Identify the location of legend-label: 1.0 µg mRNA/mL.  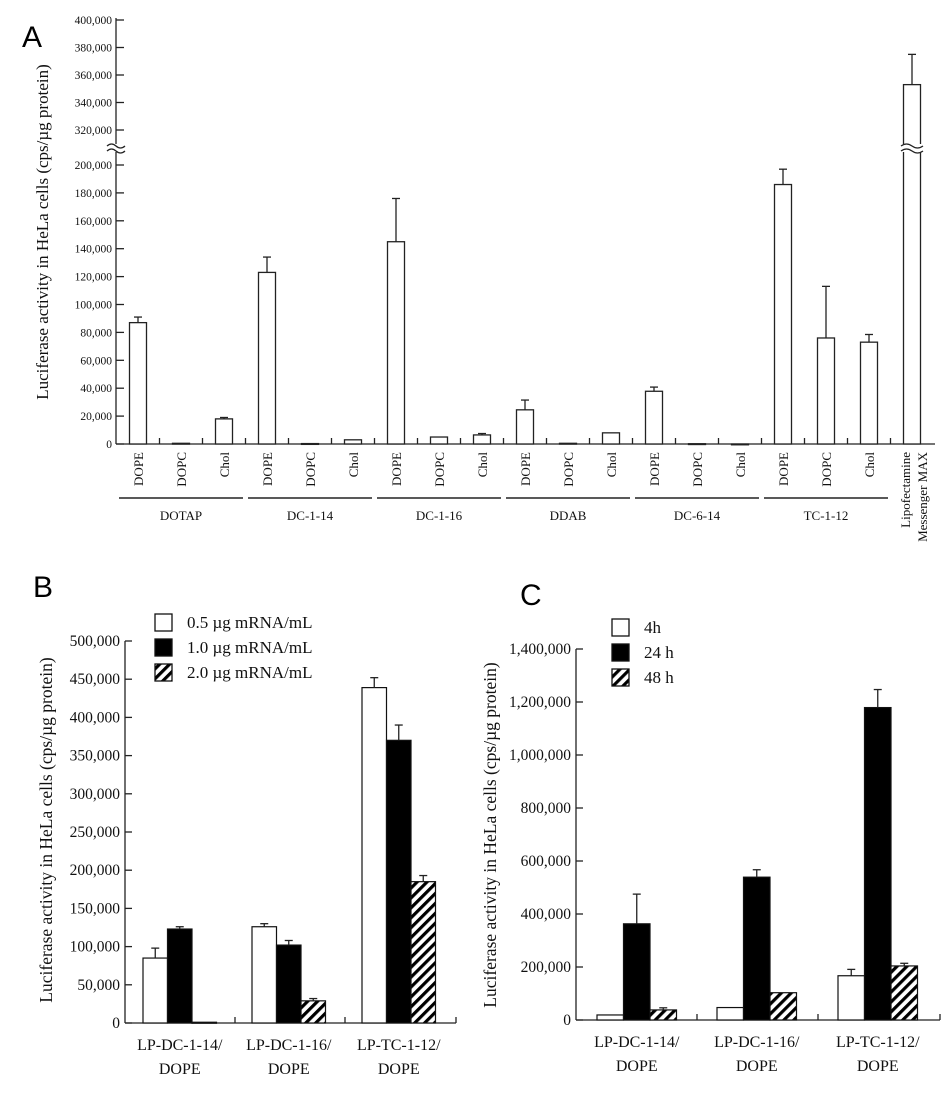
(250, 647).